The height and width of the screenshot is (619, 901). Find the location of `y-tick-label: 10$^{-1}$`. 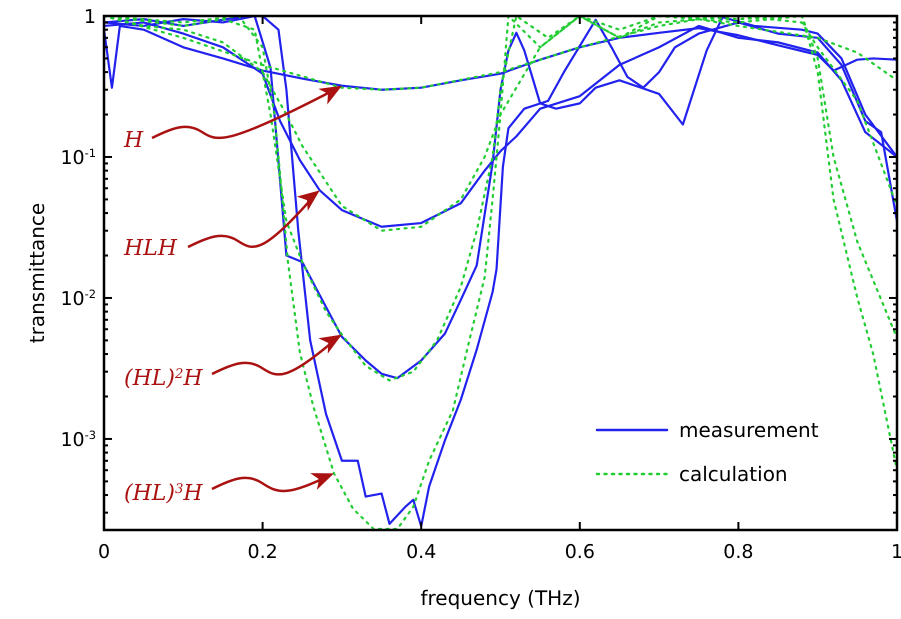

y-tick-label: 10$^{-1}$ is located at coordinates (78, 157).